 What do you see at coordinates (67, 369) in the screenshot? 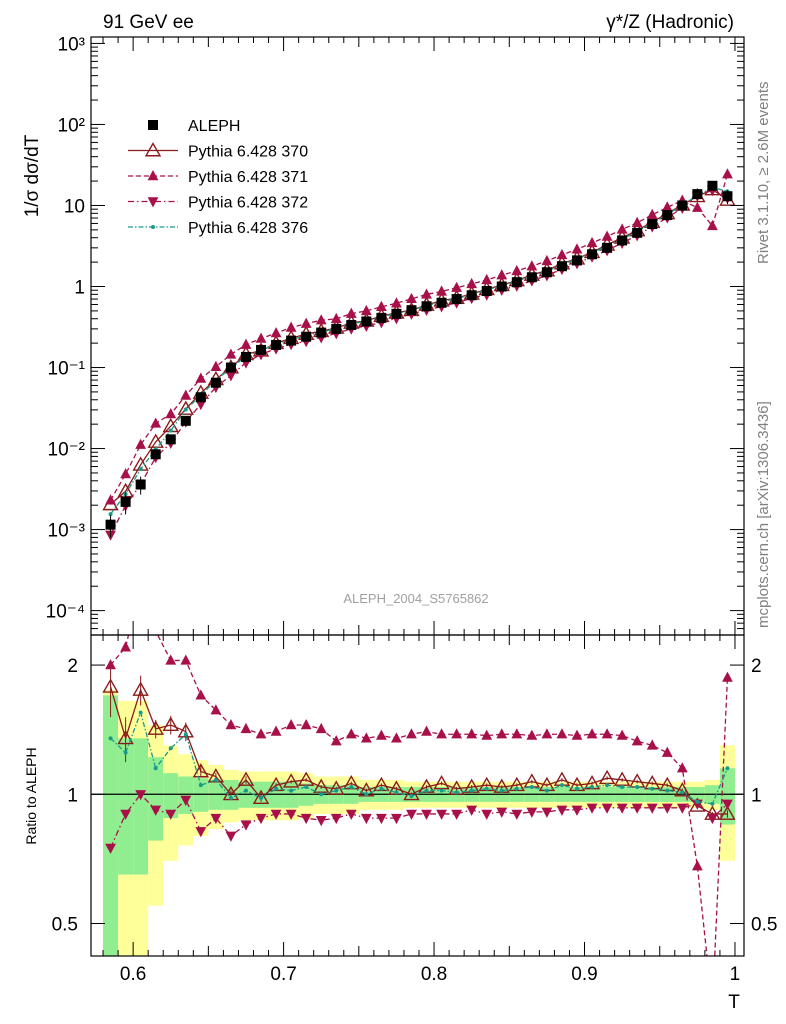
I see `main-ytick-label: 10⁻¹` at bounding box center [67, 369].